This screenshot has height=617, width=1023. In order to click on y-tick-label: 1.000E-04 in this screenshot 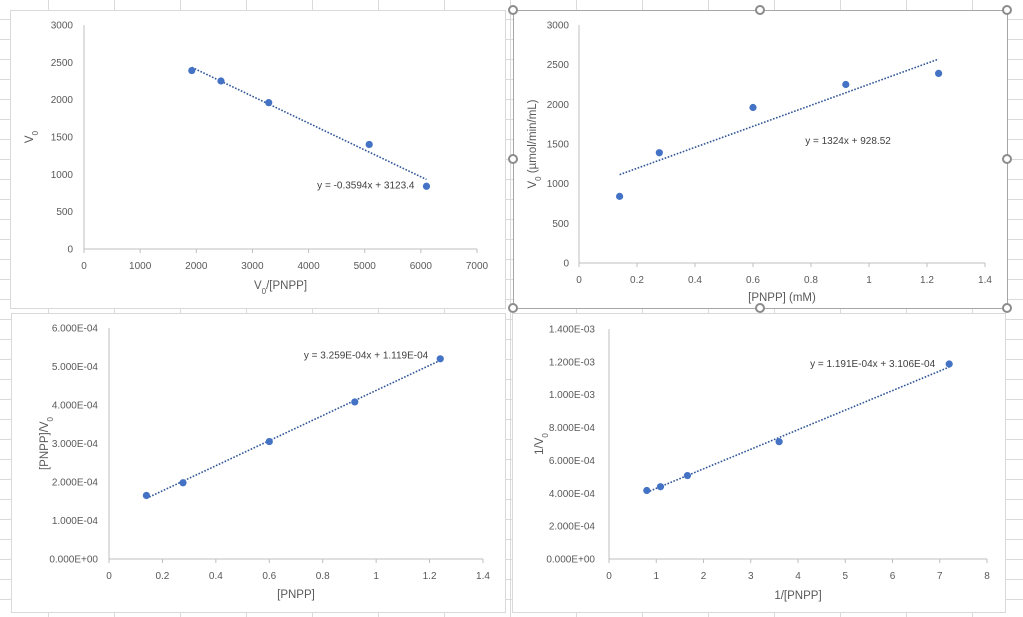, I will do `click(75, 521)`.